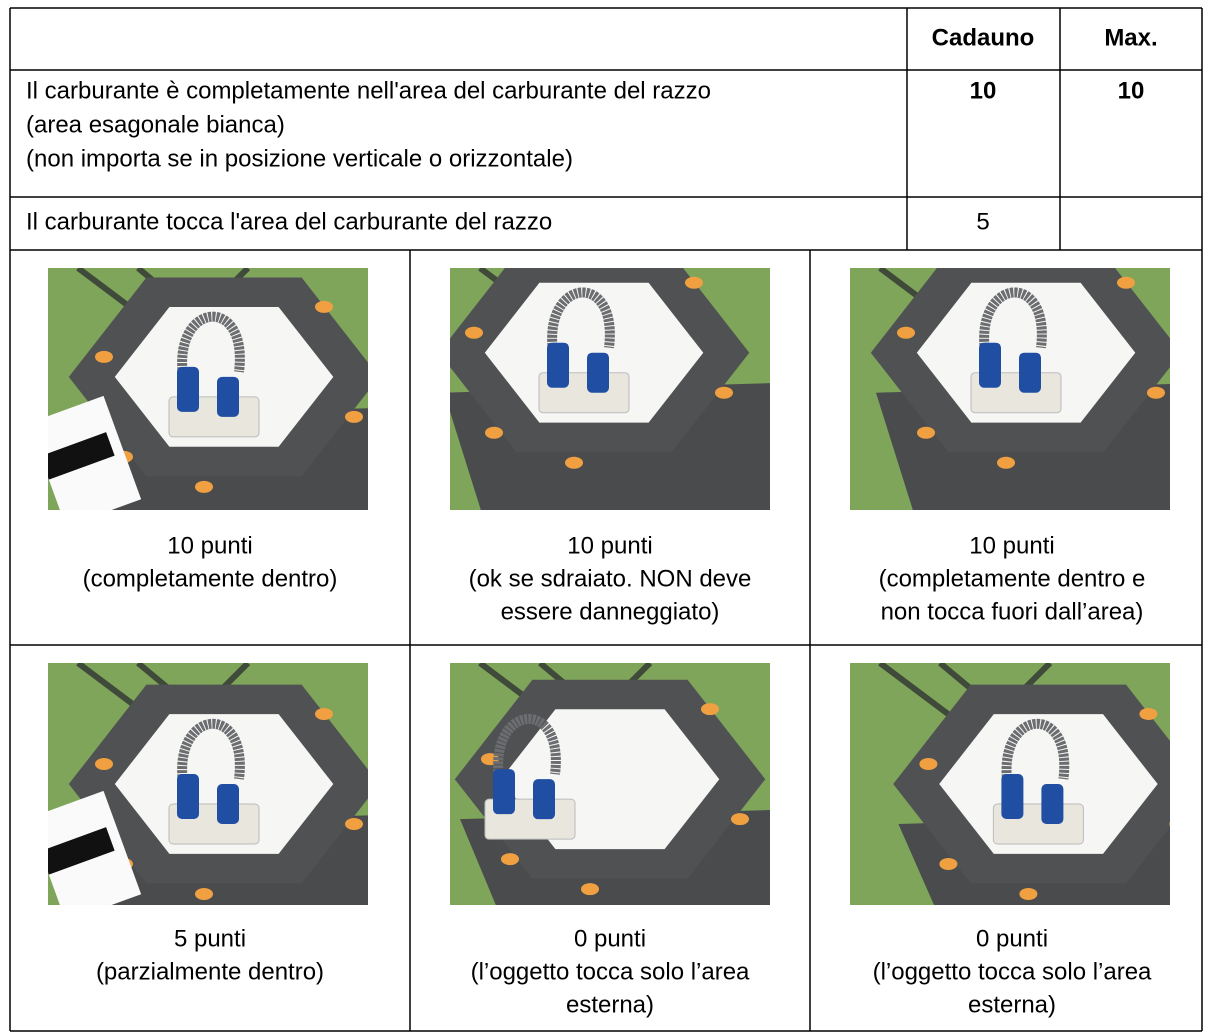 Image resolution: width=1212 pixels, height=1033 pixels. Describe the element at coordinates (1131, 90) in the screenshot. I see `max-cell: 10` at that location.